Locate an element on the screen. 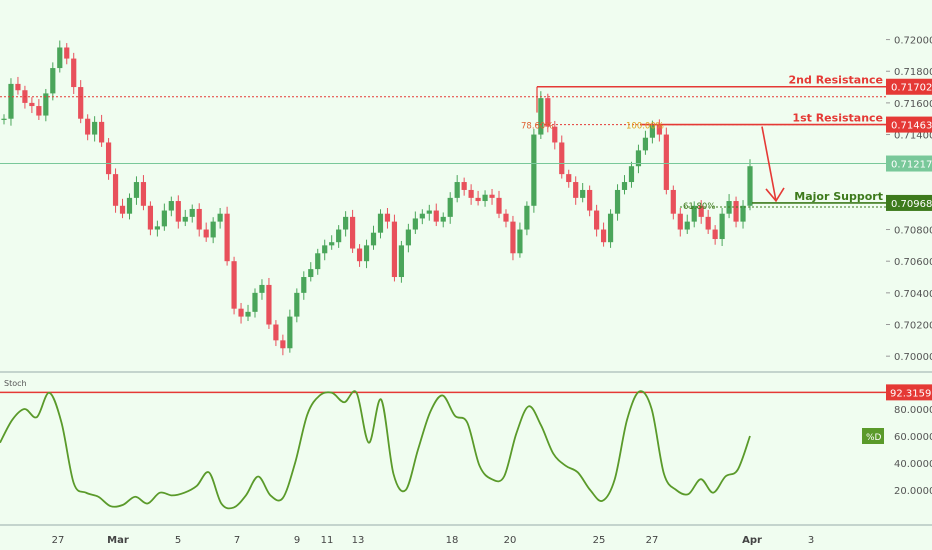  stoch-label: Stoch is located at coordinates (15, 383).